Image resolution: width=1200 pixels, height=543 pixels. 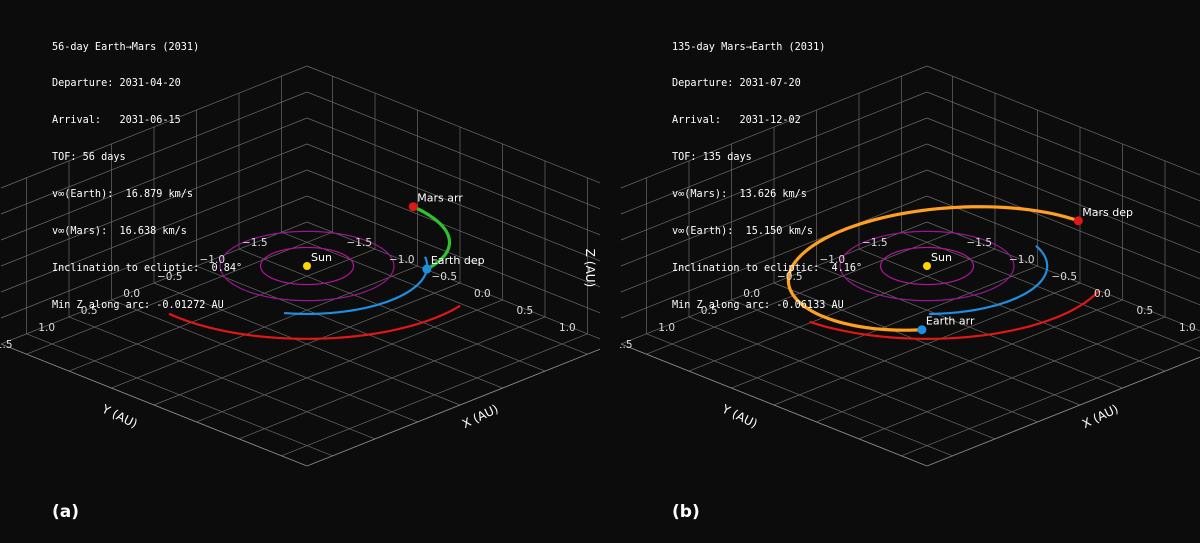 What do you see at coordinates (89, 311) in the screenshot?
I see `y-tick-label: 0.5` at bounding box center [89, 311].